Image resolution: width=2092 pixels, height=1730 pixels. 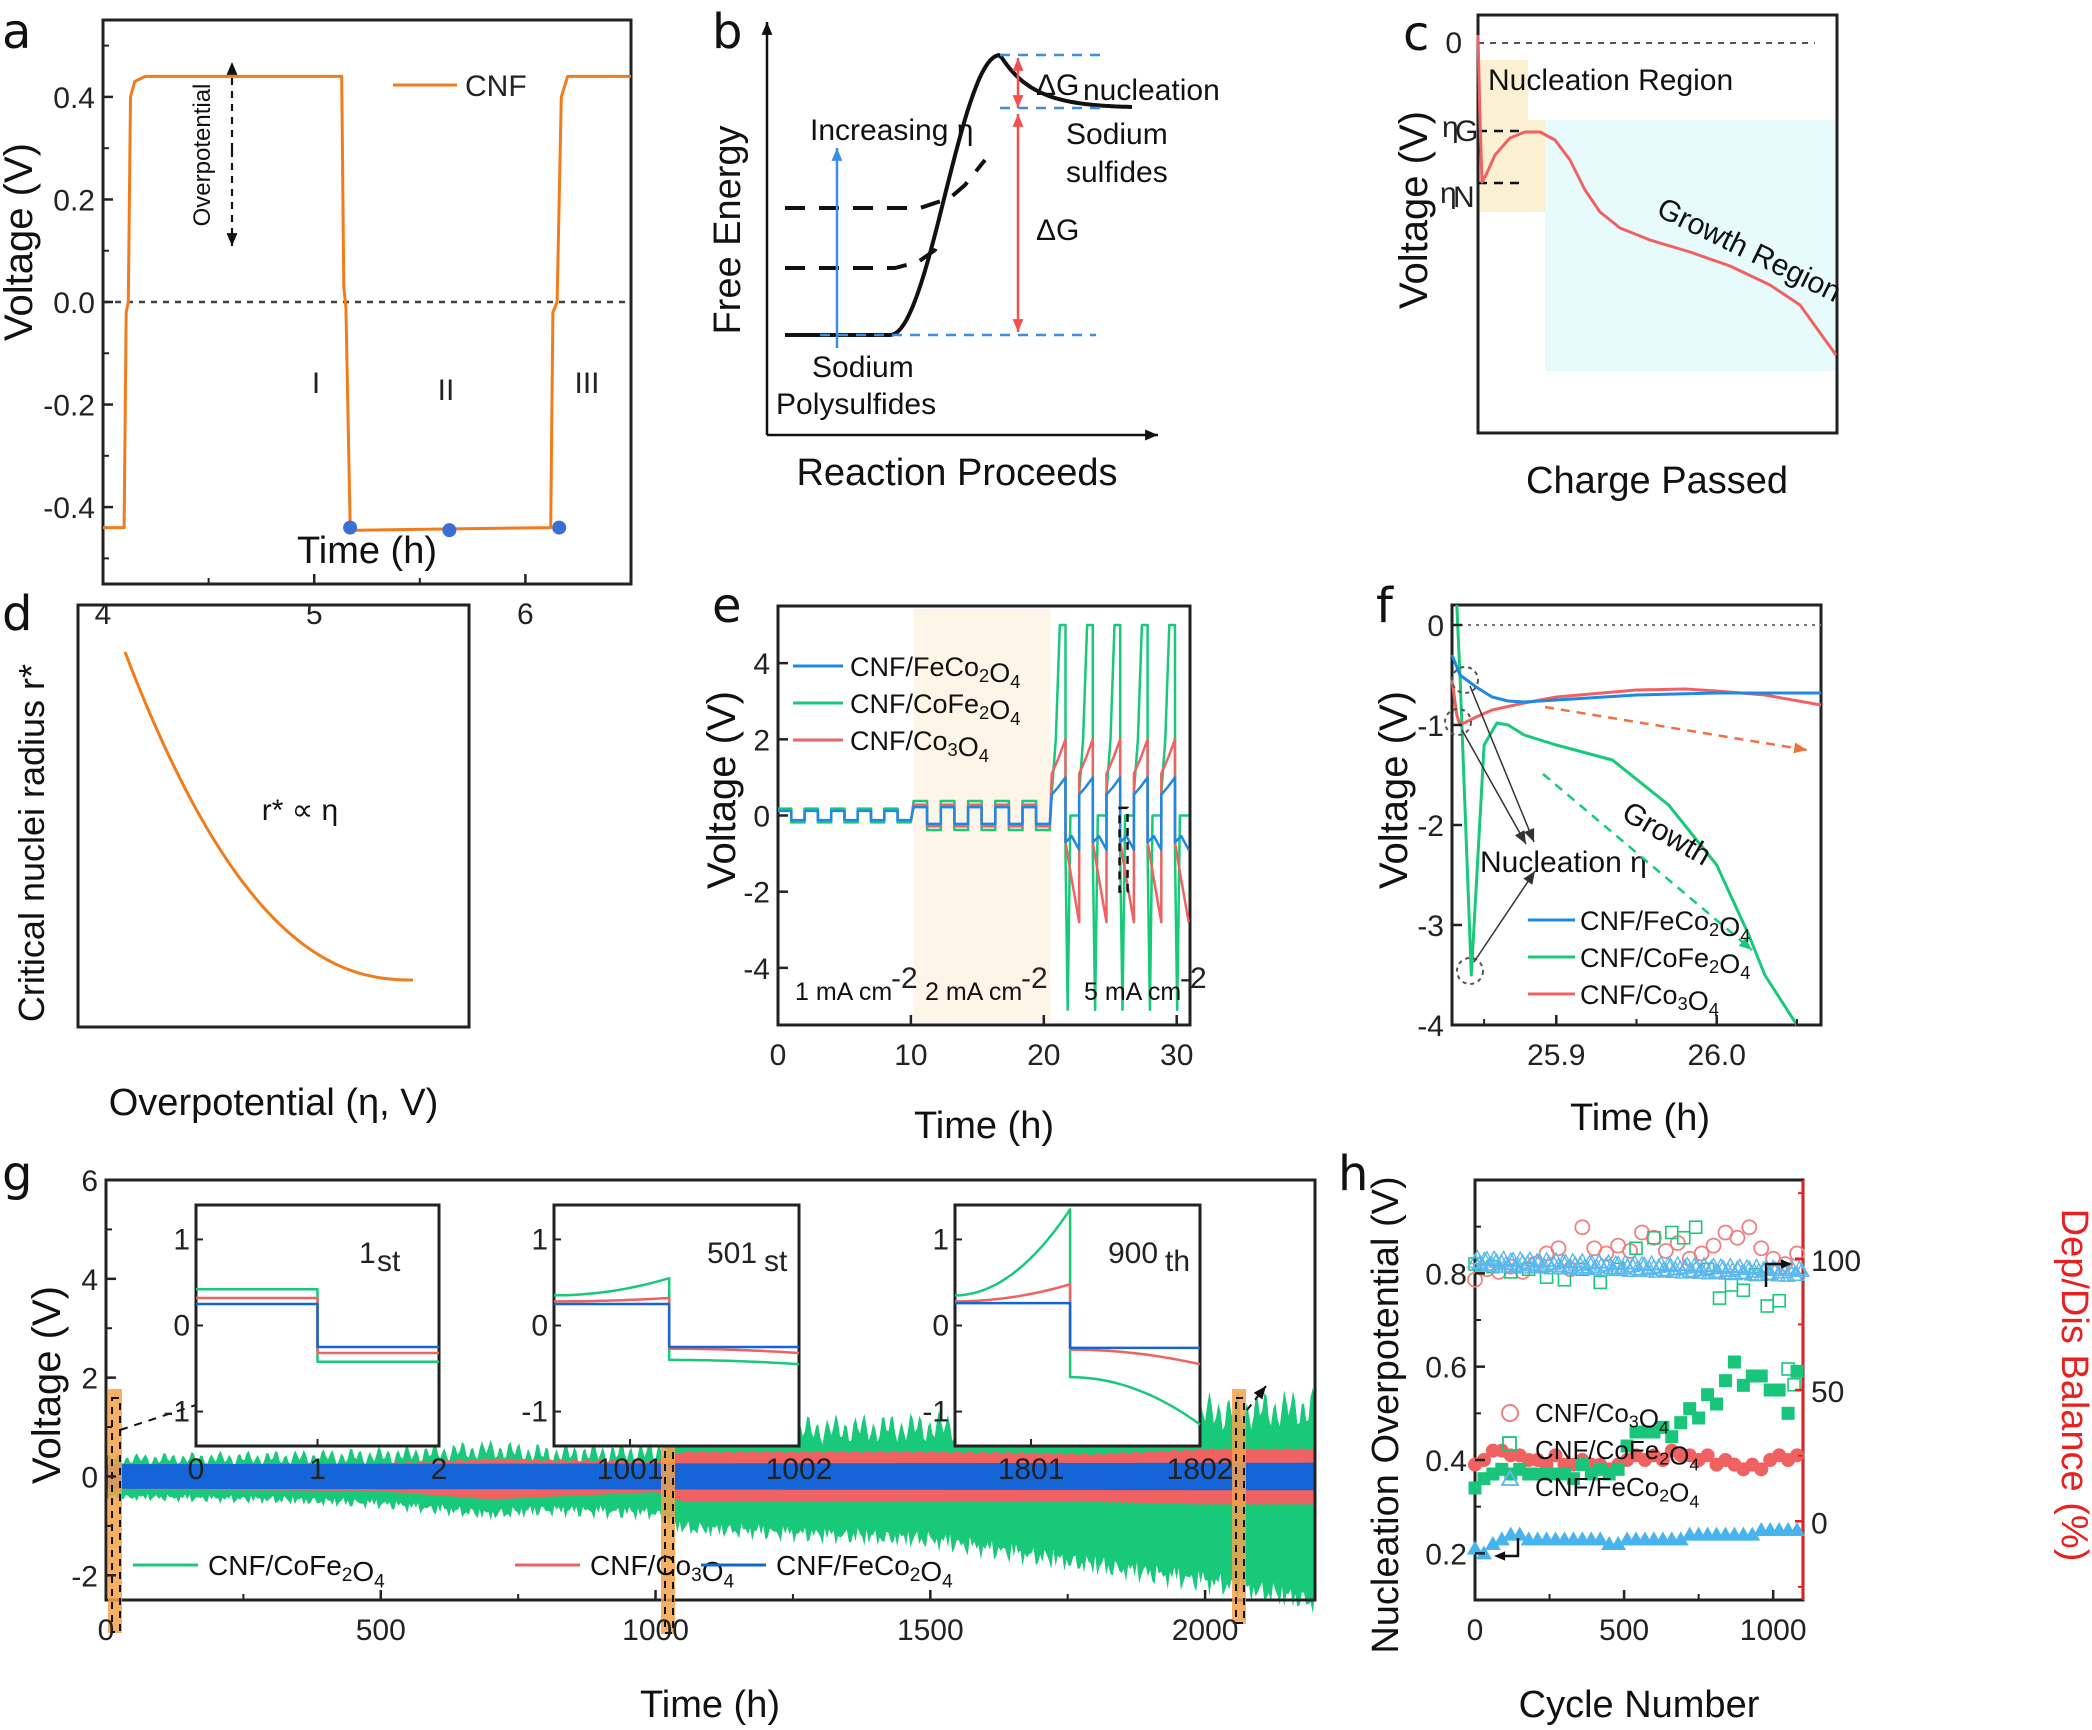 I want to click on y-axis-label: Free Energy, so click(x=728, y=229).